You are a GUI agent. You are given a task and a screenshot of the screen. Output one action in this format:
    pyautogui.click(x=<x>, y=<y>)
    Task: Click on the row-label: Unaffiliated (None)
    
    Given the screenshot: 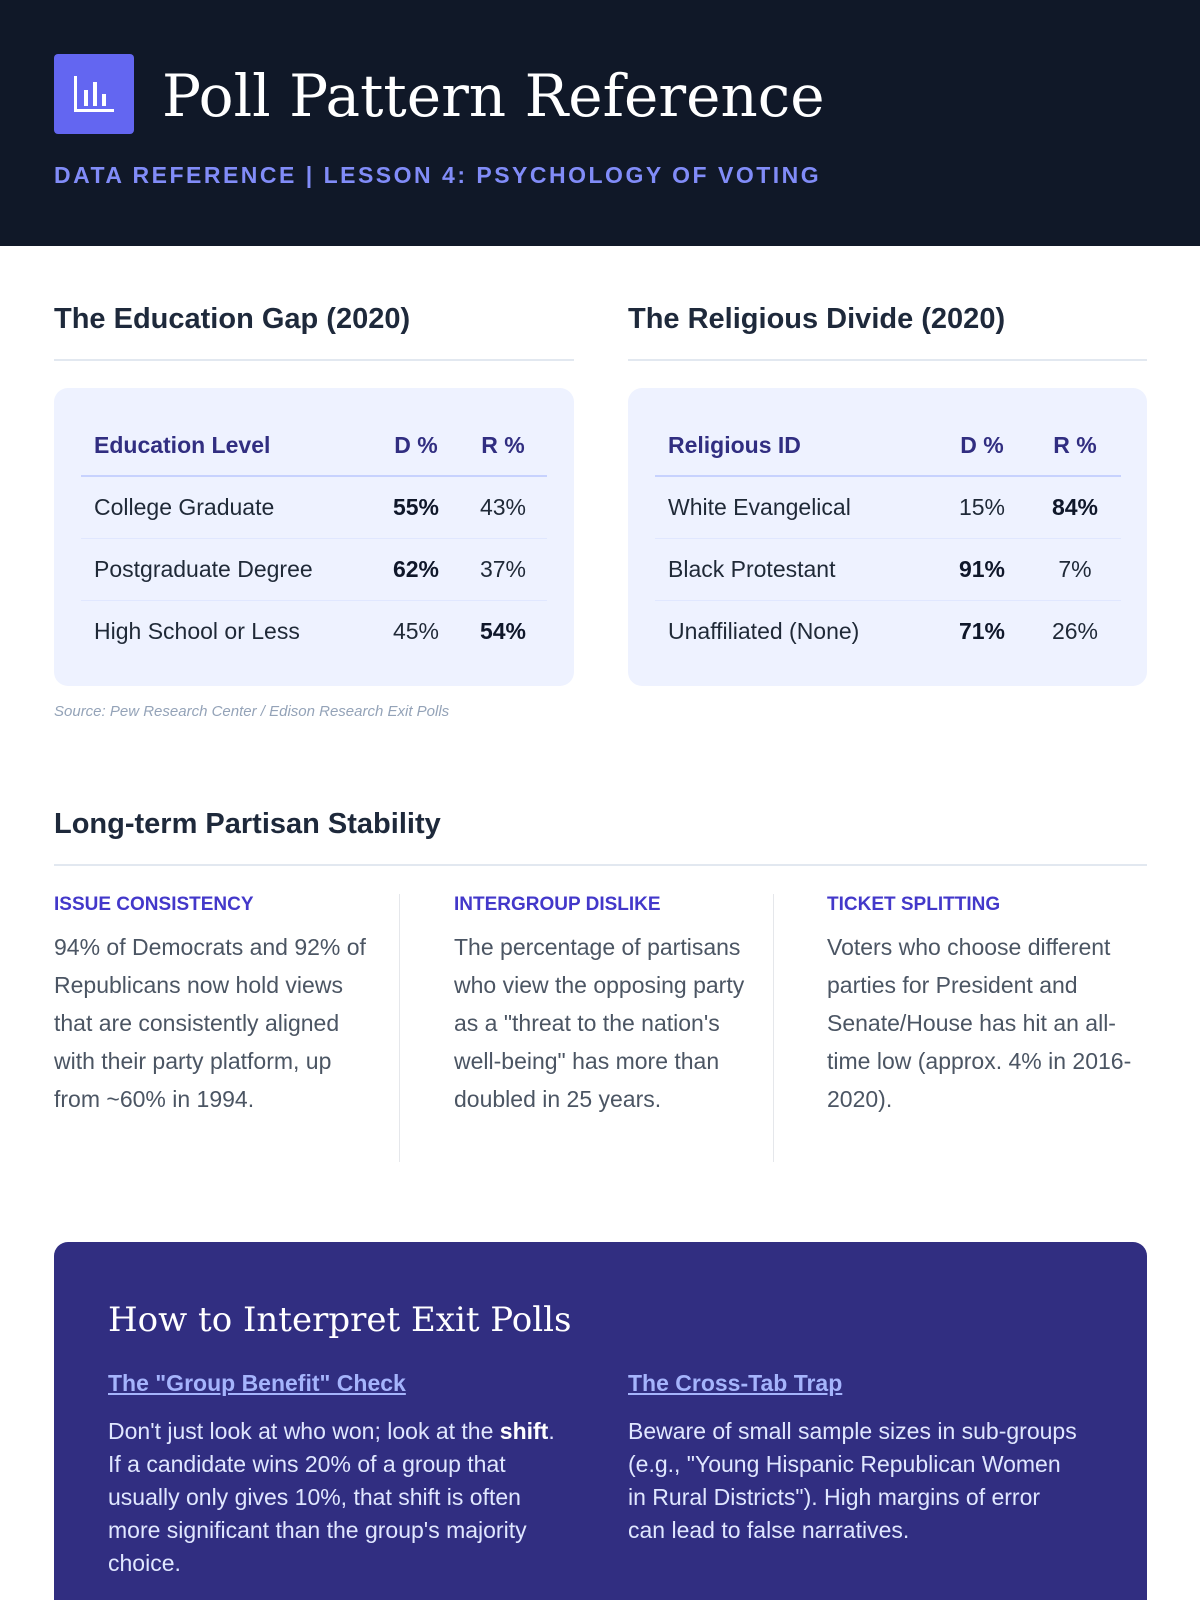 What is the action you would take?
    pyautogui.click(x=764, y=630)
    